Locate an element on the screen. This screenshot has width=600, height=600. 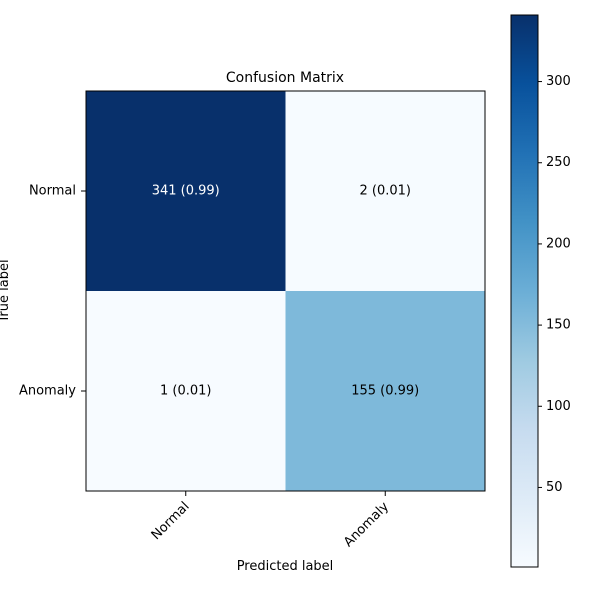
y-axis-label: True label is located at coordinates (6, 291).